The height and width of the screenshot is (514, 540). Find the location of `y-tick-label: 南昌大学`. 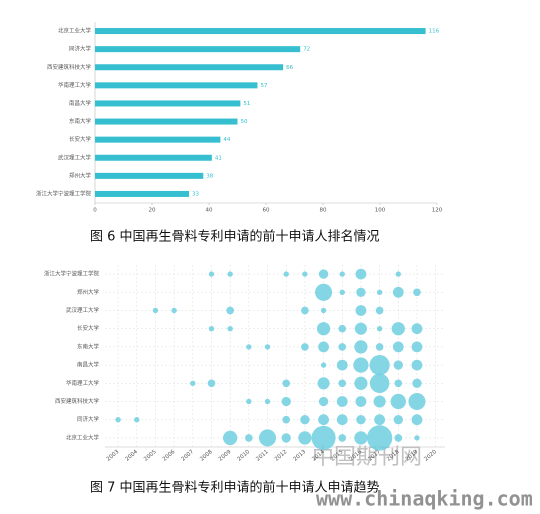

y-tick-label: 南昌大学 is located at coordinates (80, 103).